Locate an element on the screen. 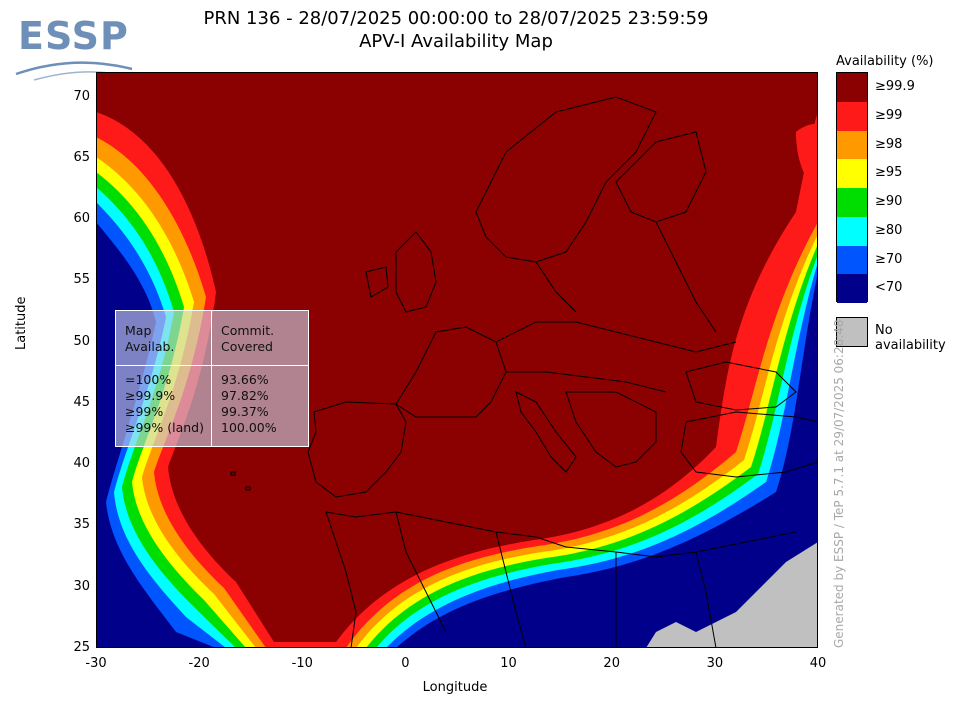  no-availability-swatch is located at coordinates (852, 332).